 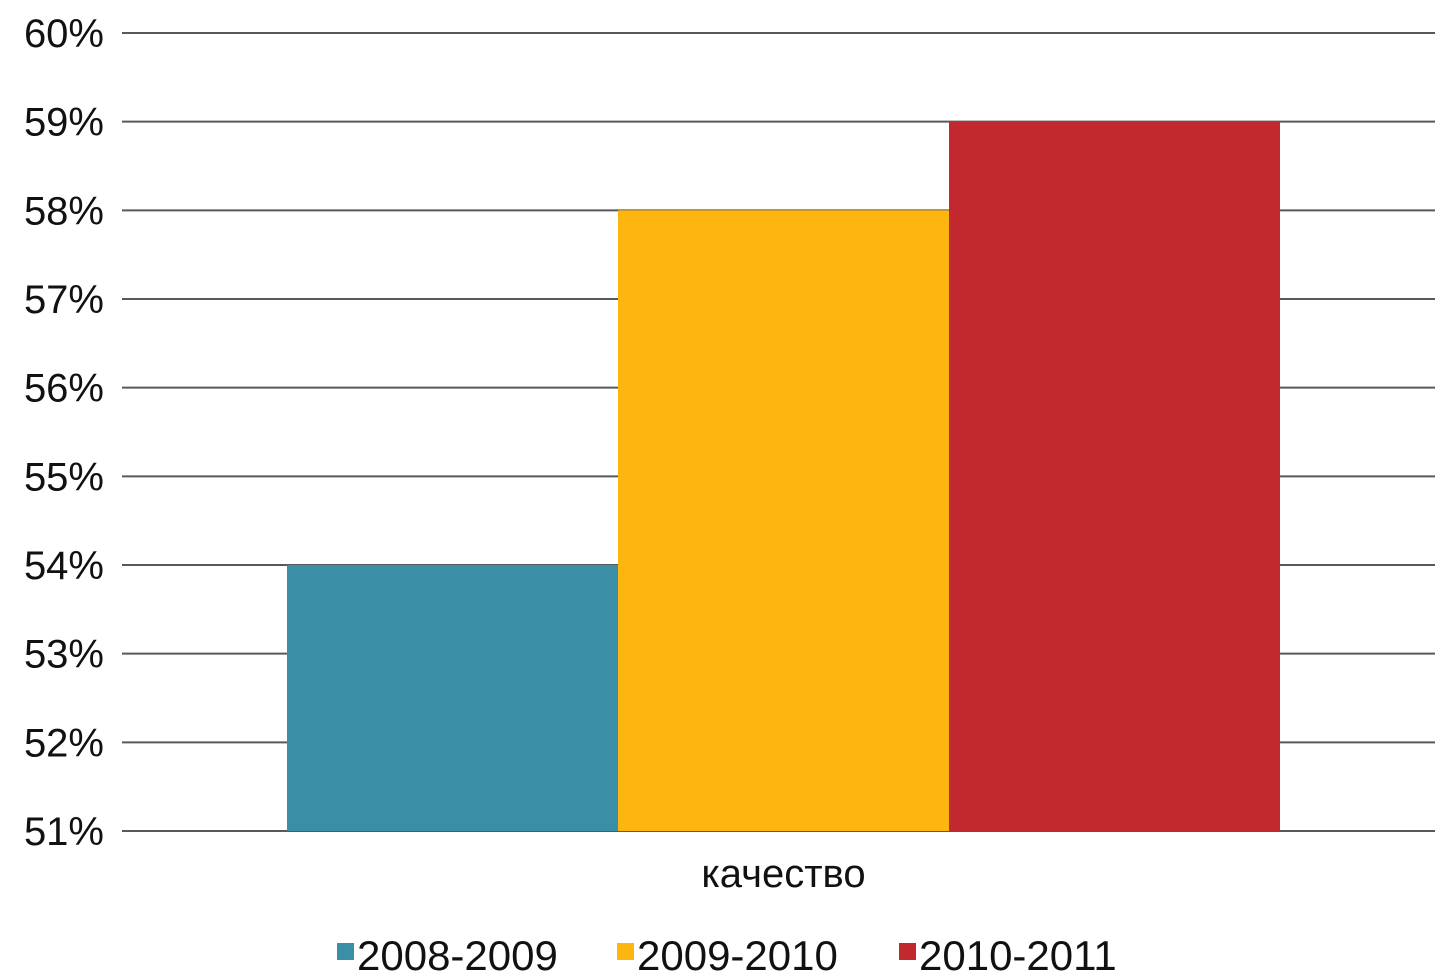 I want to click on bar-2009-2010, so click(x=783, y=521).